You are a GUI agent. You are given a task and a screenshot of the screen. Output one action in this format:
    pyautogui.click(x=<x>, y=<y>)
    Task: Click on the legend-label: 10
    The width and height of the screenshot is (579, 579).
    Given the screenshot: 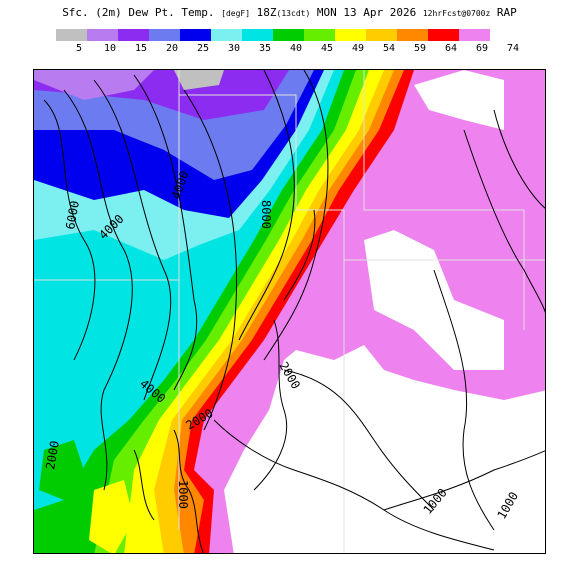 What is the action you would take?
    pyautogui.click(x=110, y=48)
    